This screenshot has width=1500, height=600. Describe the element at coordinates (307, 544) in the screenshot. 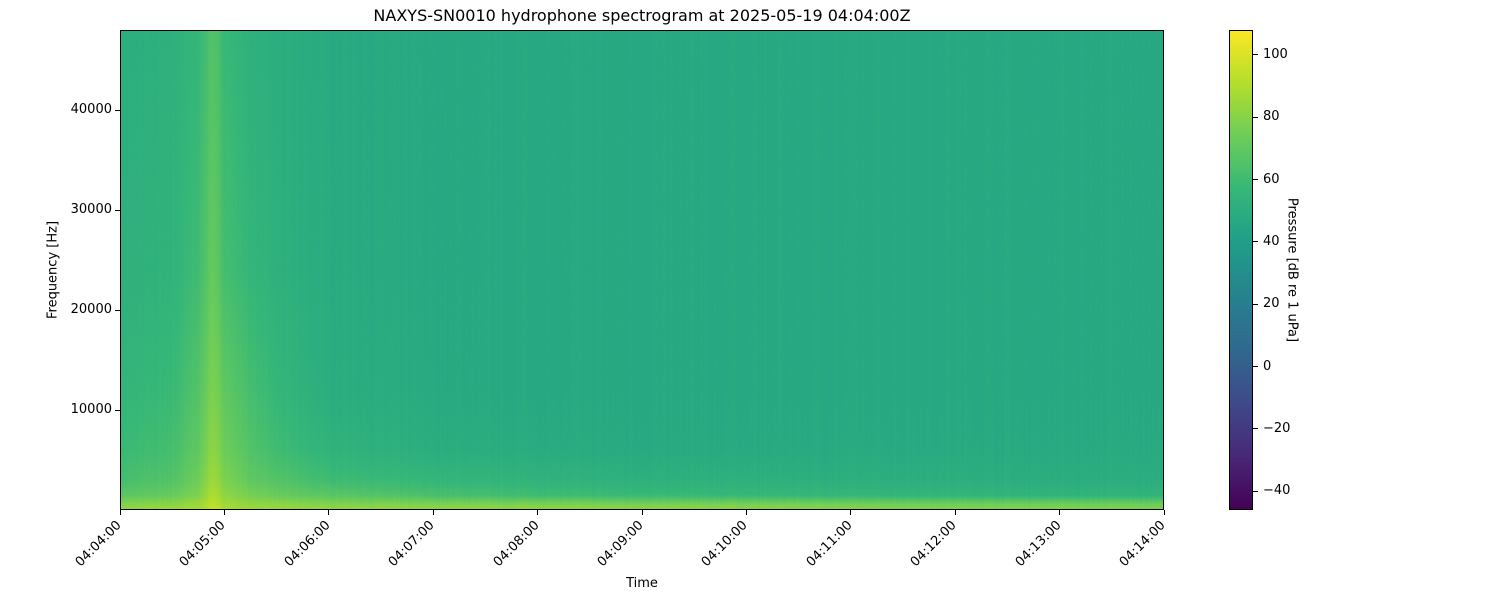

I see `x-tick-label: 04:06:00` at that location.